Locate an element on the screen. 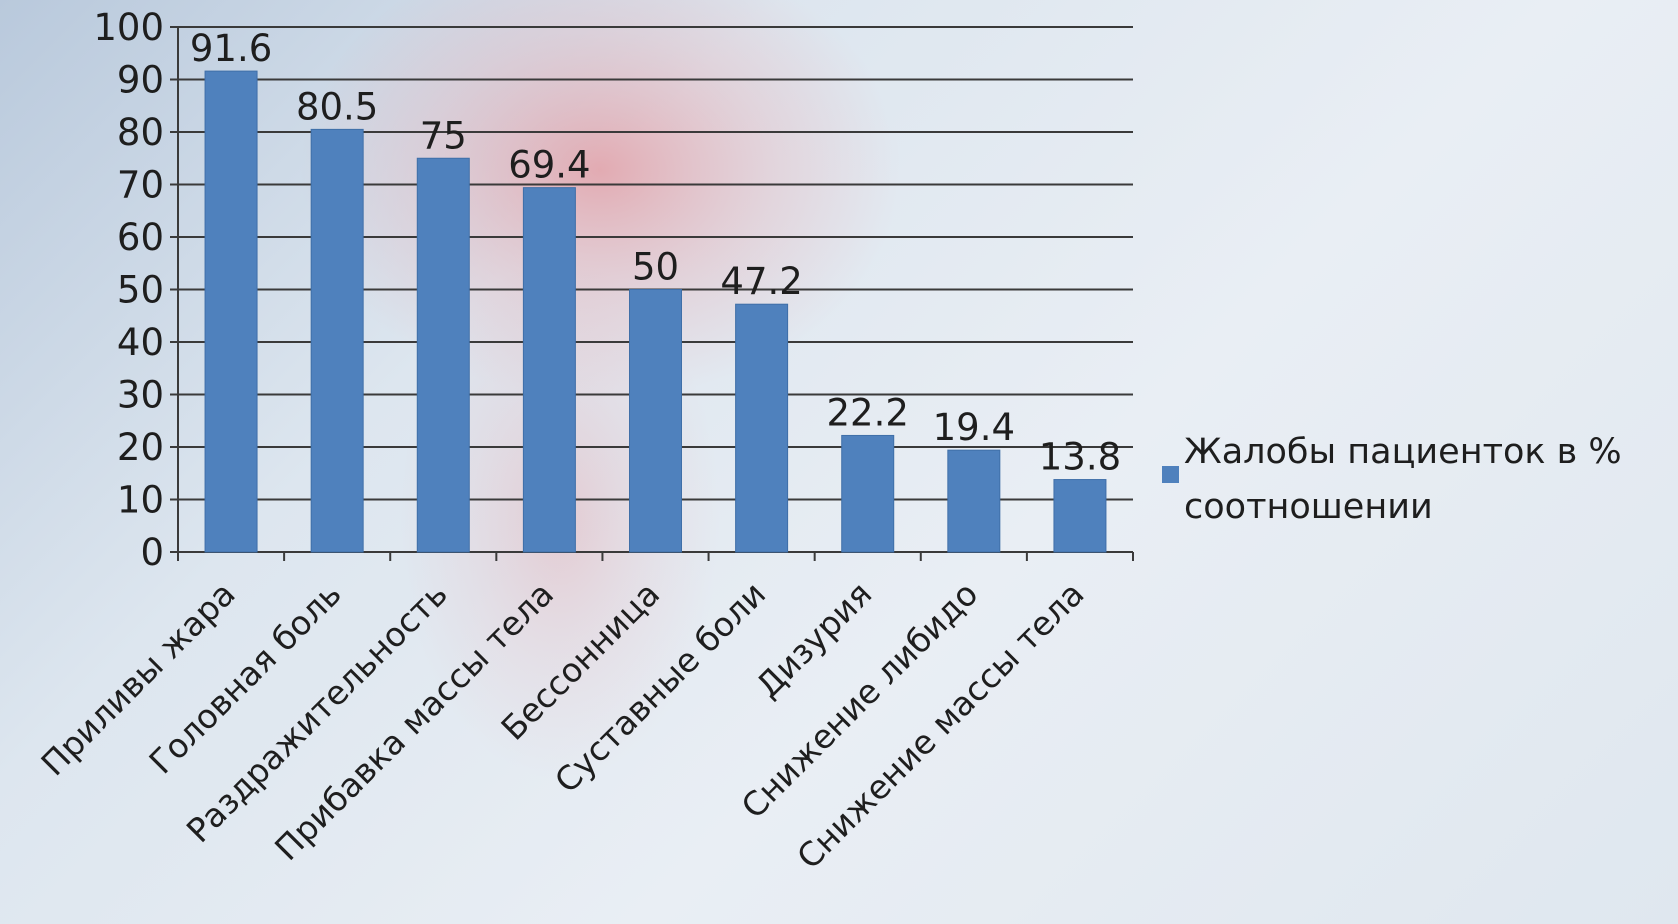  data-label: 19.4 is located at coordinates (974, 427).